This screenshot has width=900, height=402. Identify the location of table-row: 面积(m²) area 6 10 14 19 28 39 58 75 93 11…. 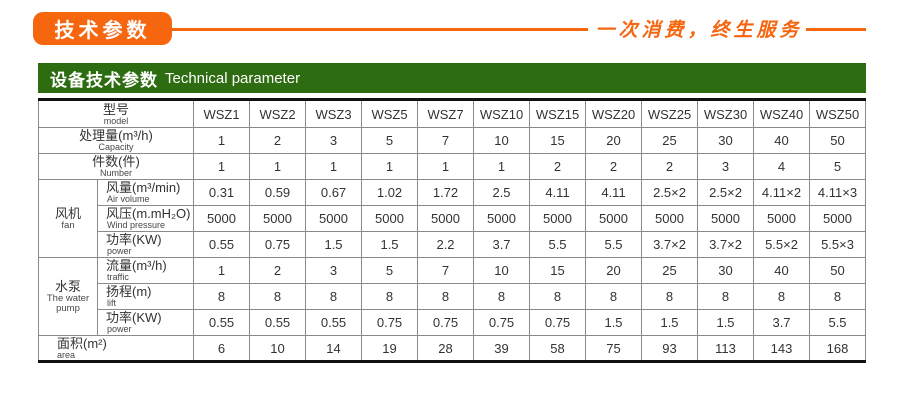
(452, 348).